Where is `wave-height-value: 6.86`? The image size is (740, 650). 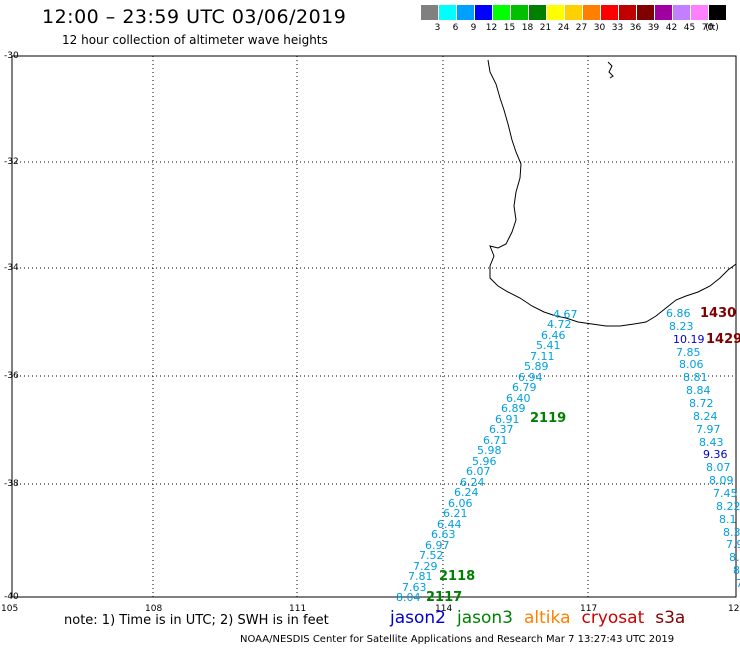 wave-height-value: 6.86 is located at coordinates (678, 313).